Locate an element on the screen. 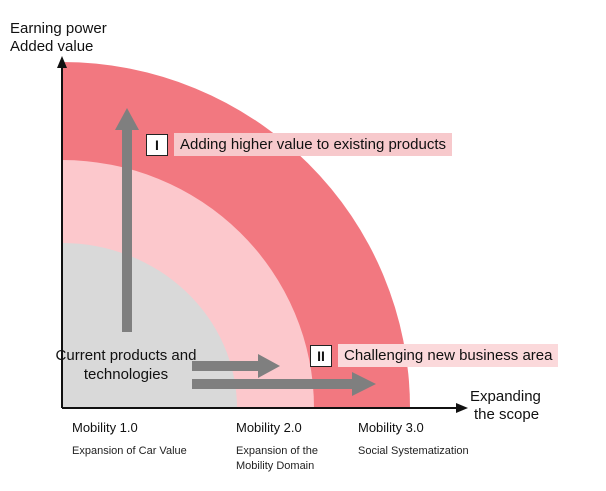 Image resolution: width=606 pixels, height=491 pixels. mobility-2-desc-line-1: Expansion of the is located at coordinates (277, 451).